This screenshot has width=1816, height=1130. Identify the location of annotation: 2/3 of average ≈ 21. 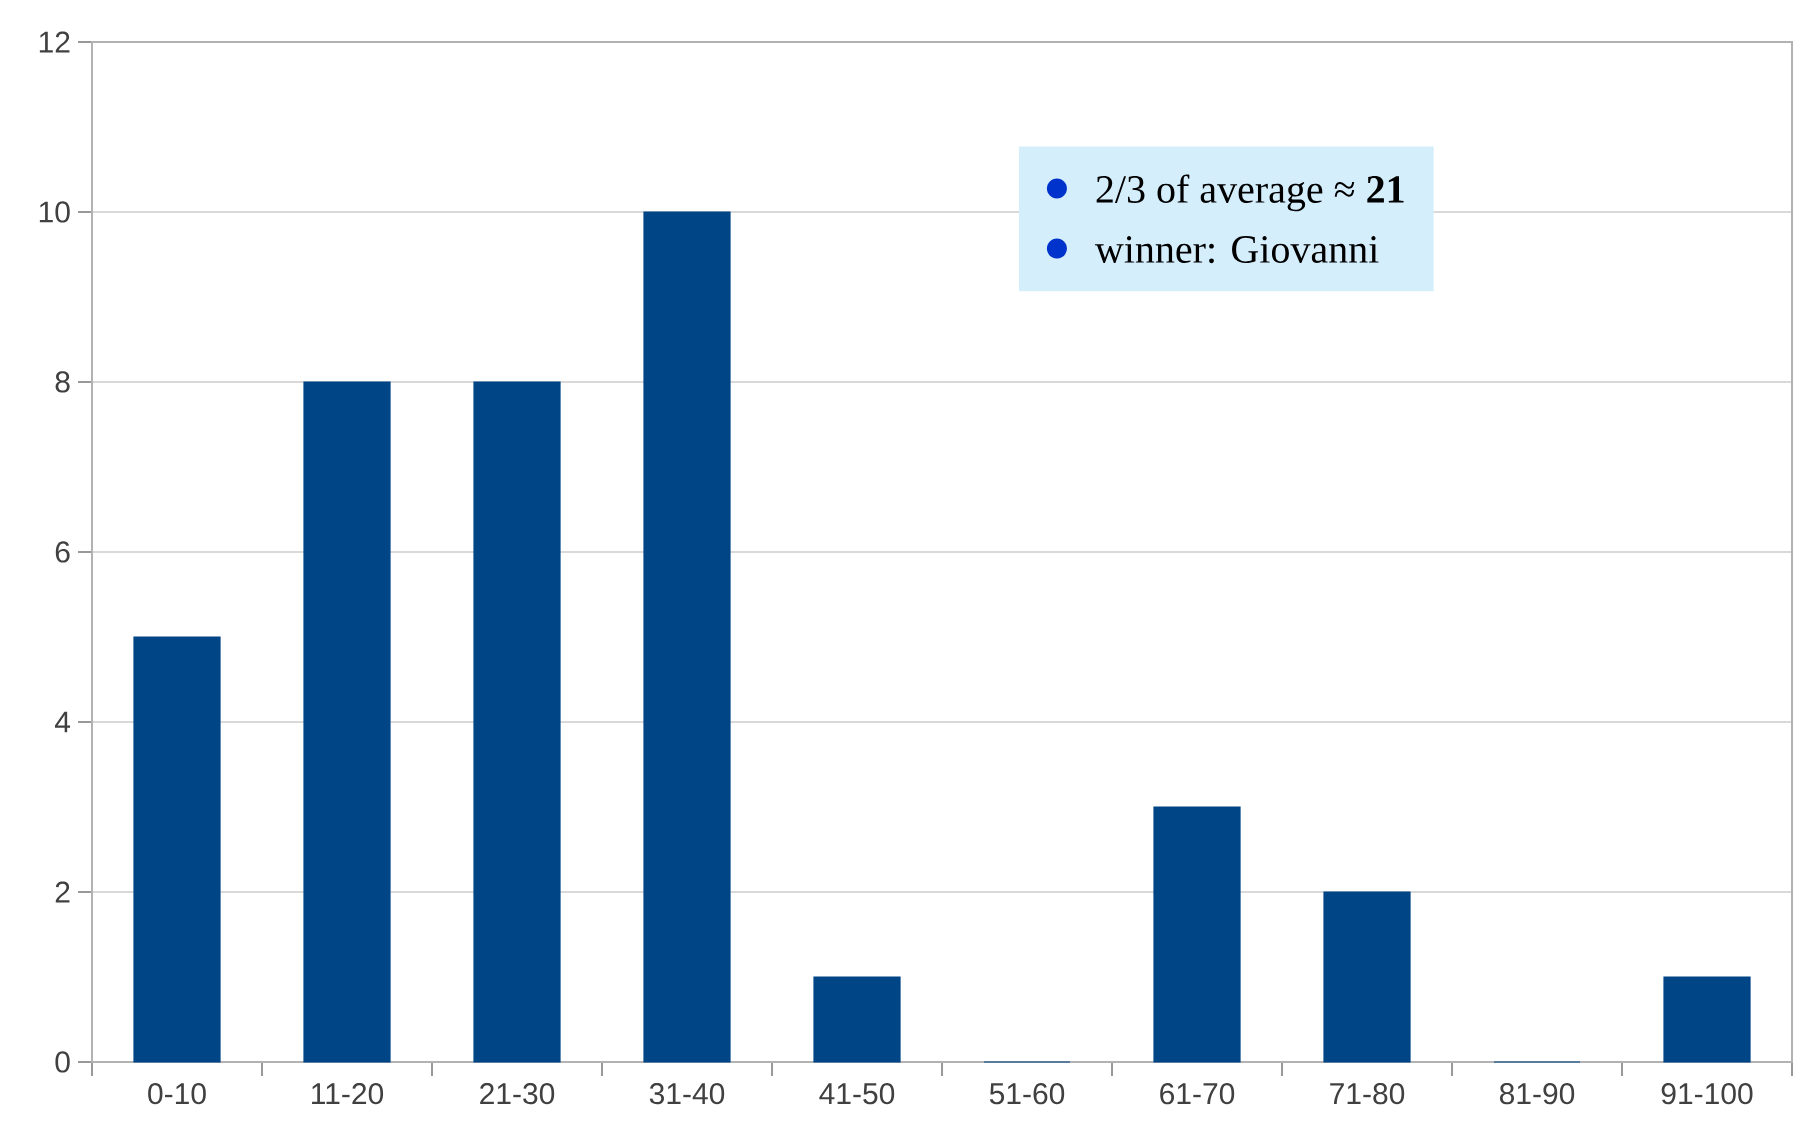
(1250, 193).